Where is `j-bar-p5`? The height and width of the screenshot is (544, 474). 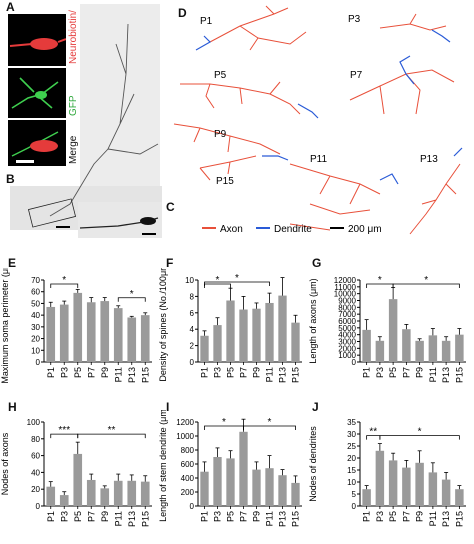 j-bar-p5 is located at coordinates (393, 483).